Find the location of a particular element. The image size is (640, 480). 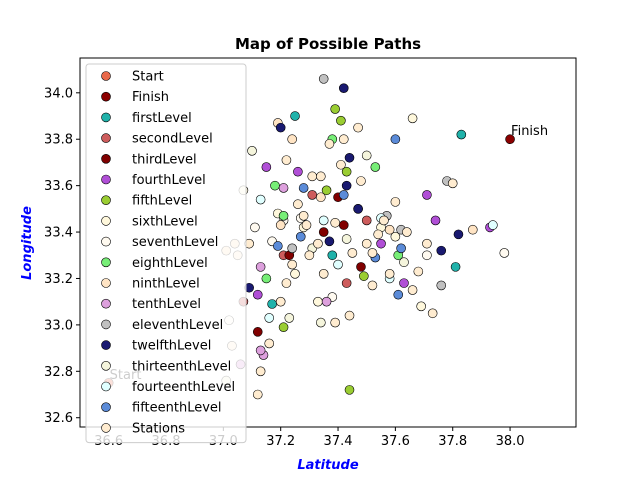

y-tick-label: 32.6 is located at coordinates (58, 418).